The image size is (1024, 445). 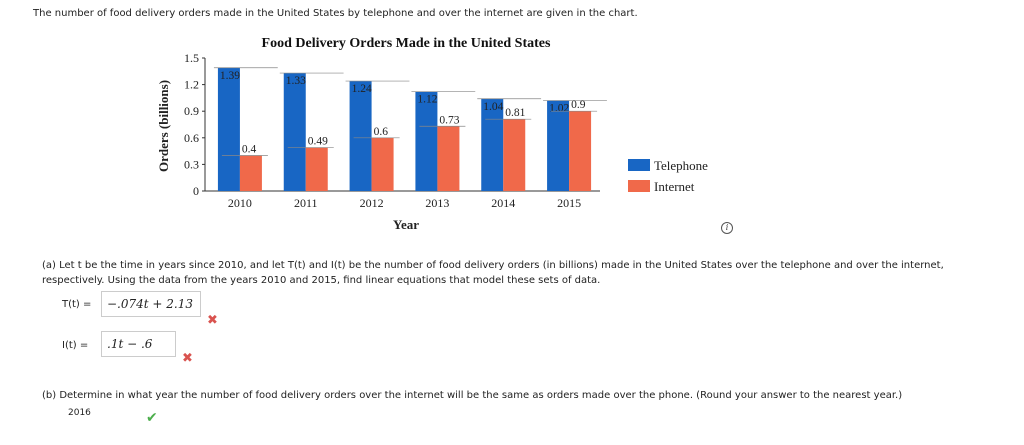 What do you see at coordinates (668, 176) in the screenshot?
I see `chart-legend: Telephone Internet` at bounding box center [668, 176].